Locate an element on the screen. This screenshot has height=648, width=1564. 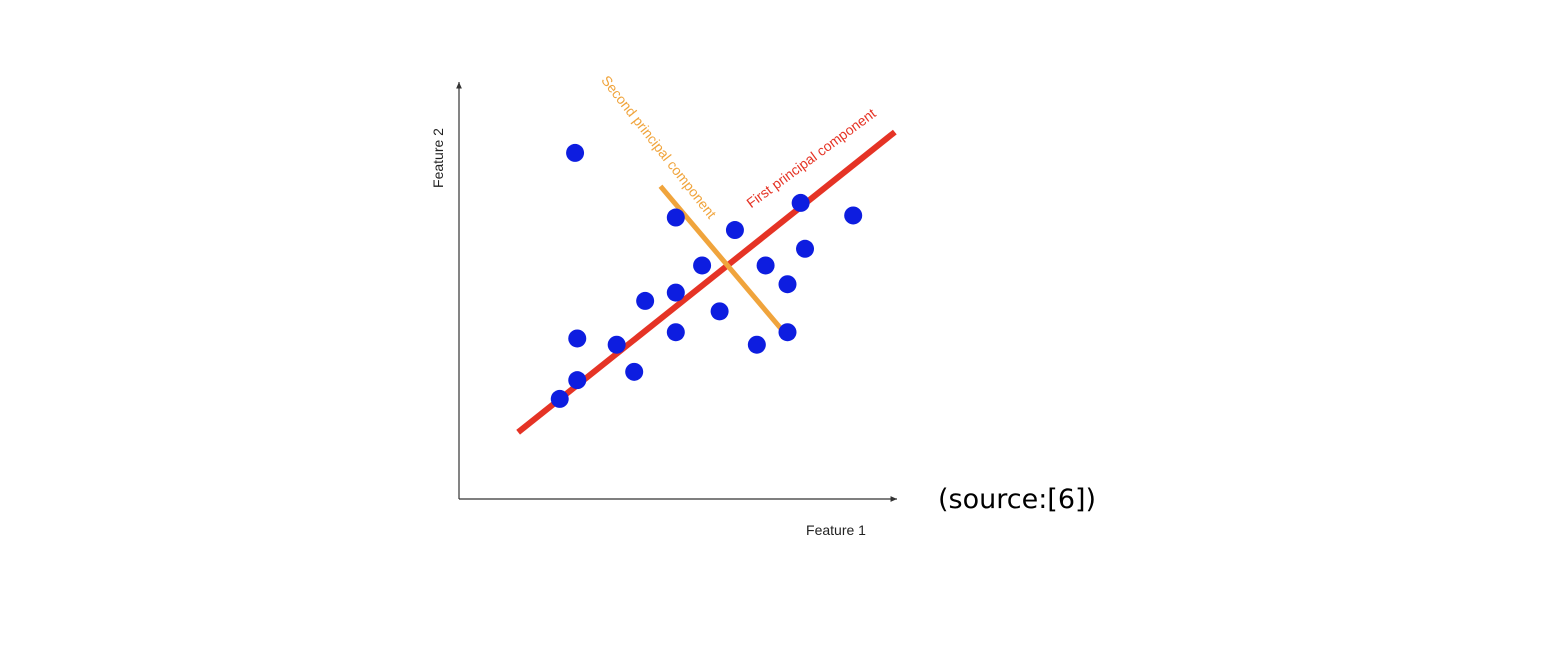
source-note: (source:[6]) is located at coordinates (1017, 499).